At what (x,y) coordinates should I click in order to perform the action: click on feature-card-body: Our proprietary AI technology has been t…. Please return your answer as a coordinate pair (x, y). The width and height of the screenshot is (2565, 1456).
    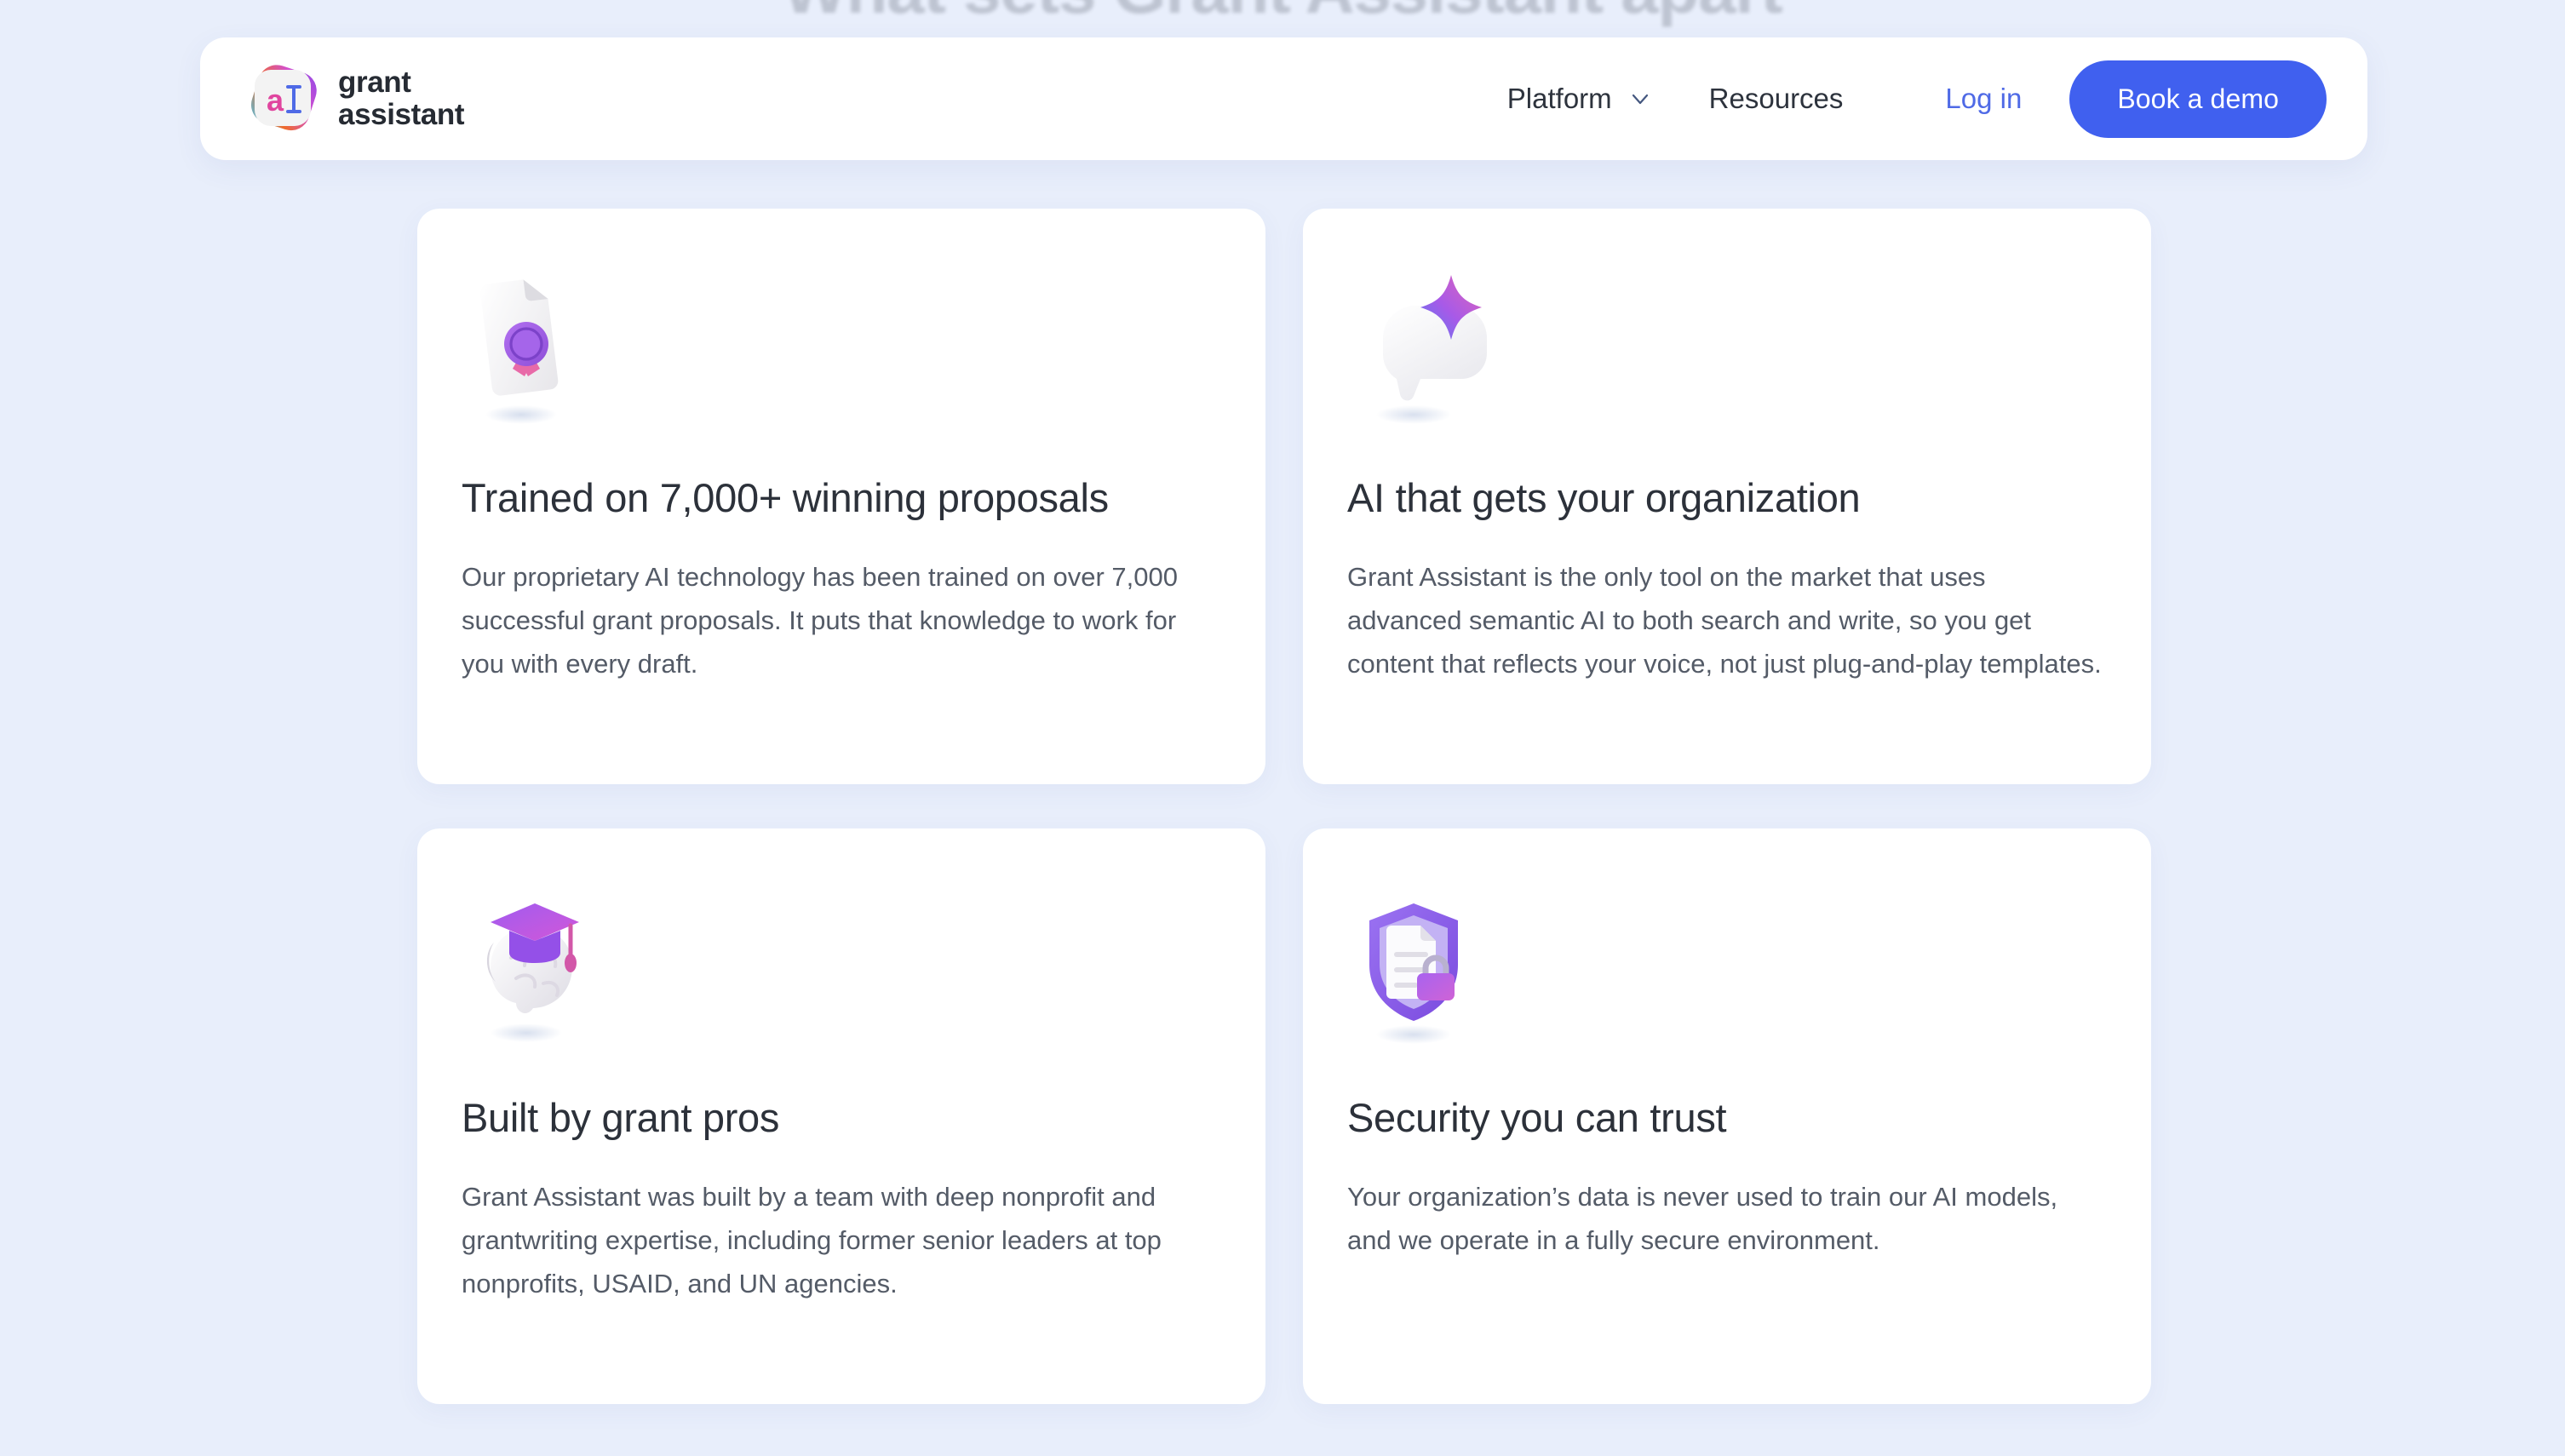
    Looking at the image, I should click on (820, 620).